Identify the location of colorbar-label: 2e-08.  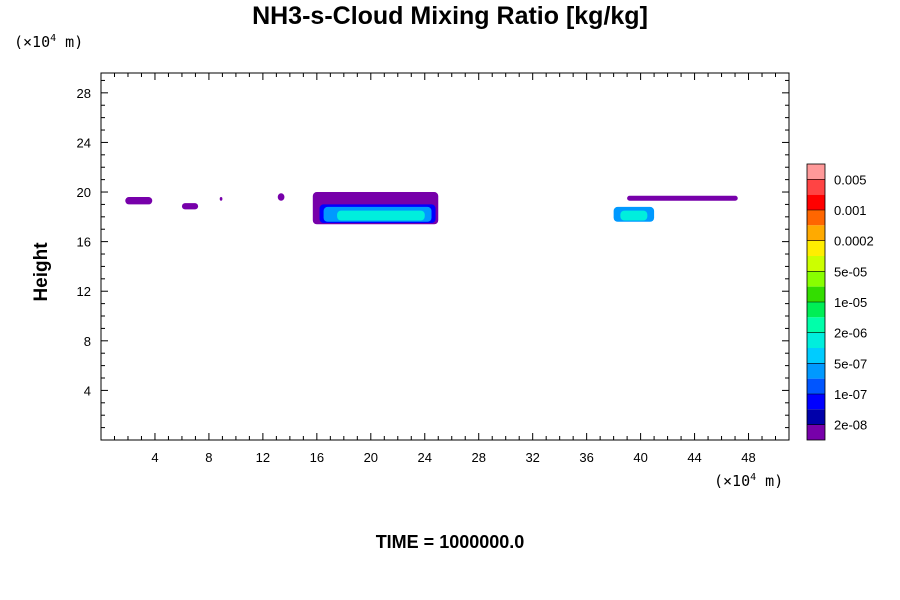
(850, 425).